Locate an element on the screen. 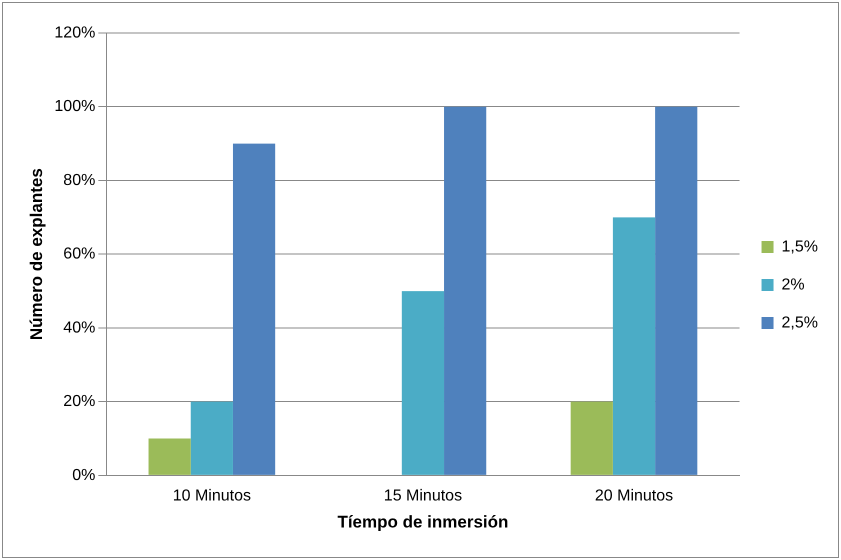 The height and width of the screenshot is (560, 841). y-tick-label: 0% is located at coordinates (84, 475).